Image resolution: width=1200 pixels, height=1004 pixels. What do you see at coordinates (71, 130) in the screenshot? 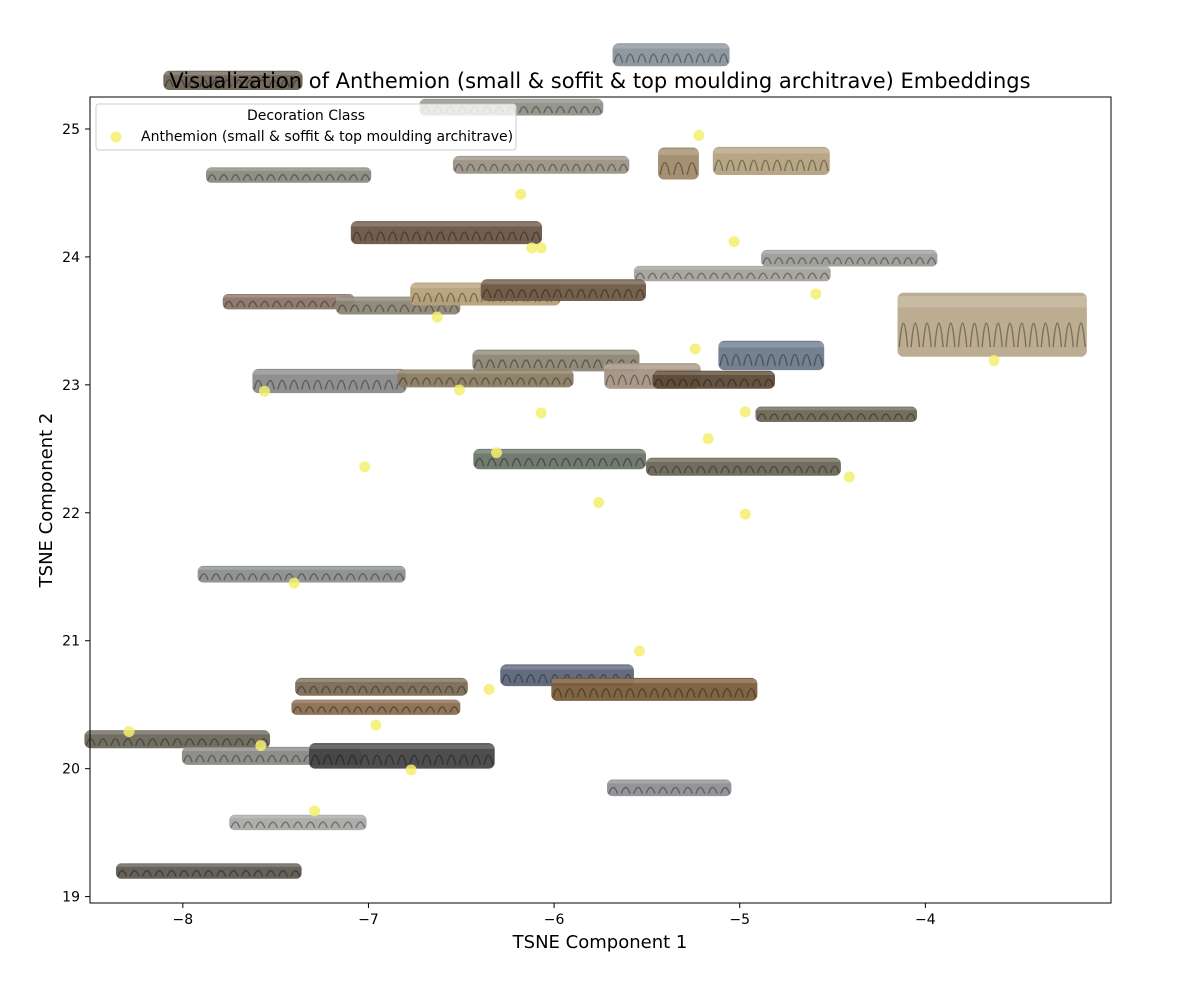
I see `y-tick-label: 25` at bounding box center [71, 130].